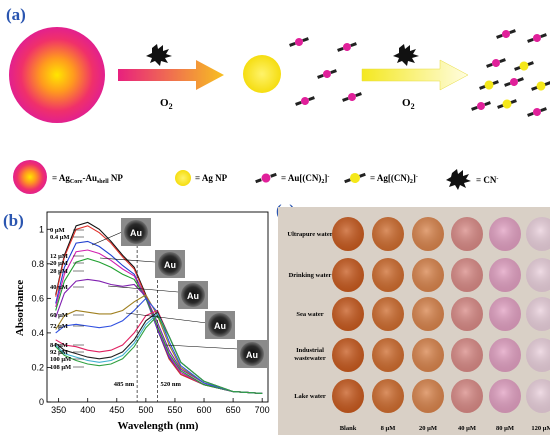  Describe the element at coordinates (348, 428) in the screenshot. I see `column-label: Blank` at that location.